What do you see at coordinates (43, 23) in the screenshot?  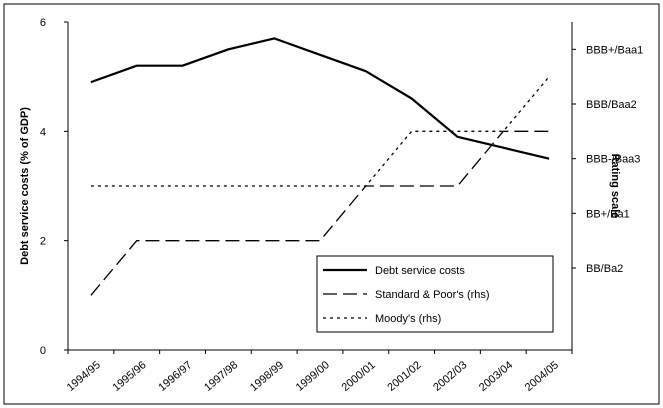 I see `y-tick-label: 6` at bounding box center [43, 23].